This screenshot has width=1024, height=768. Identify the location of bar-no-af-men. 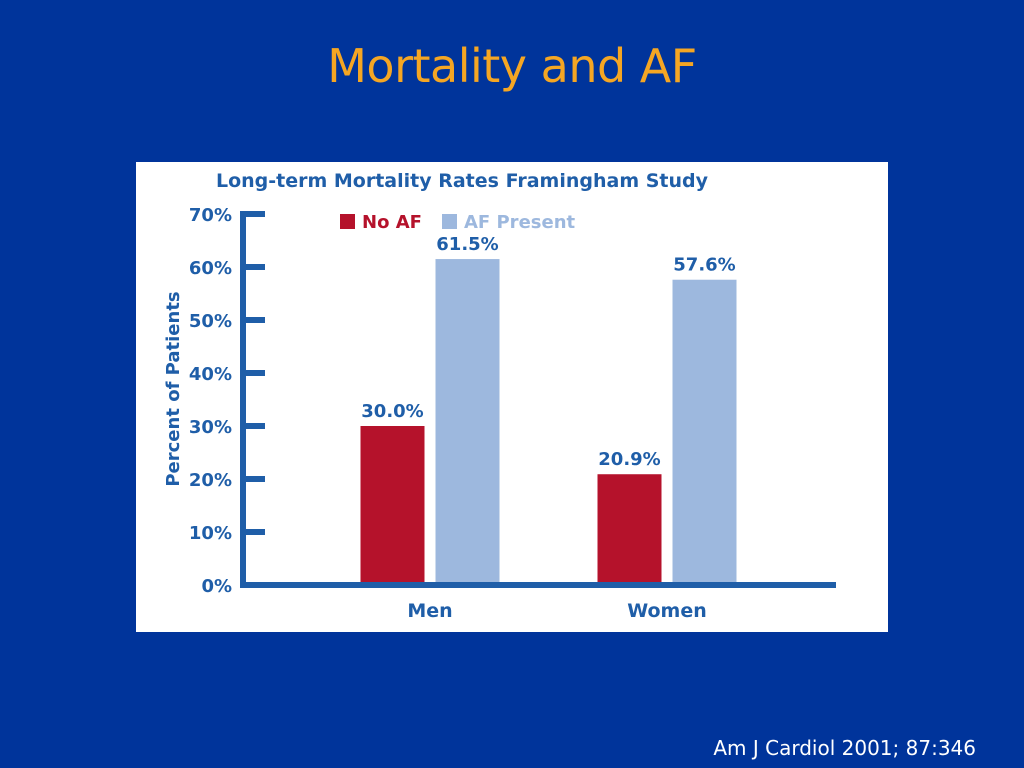
(392, 504).